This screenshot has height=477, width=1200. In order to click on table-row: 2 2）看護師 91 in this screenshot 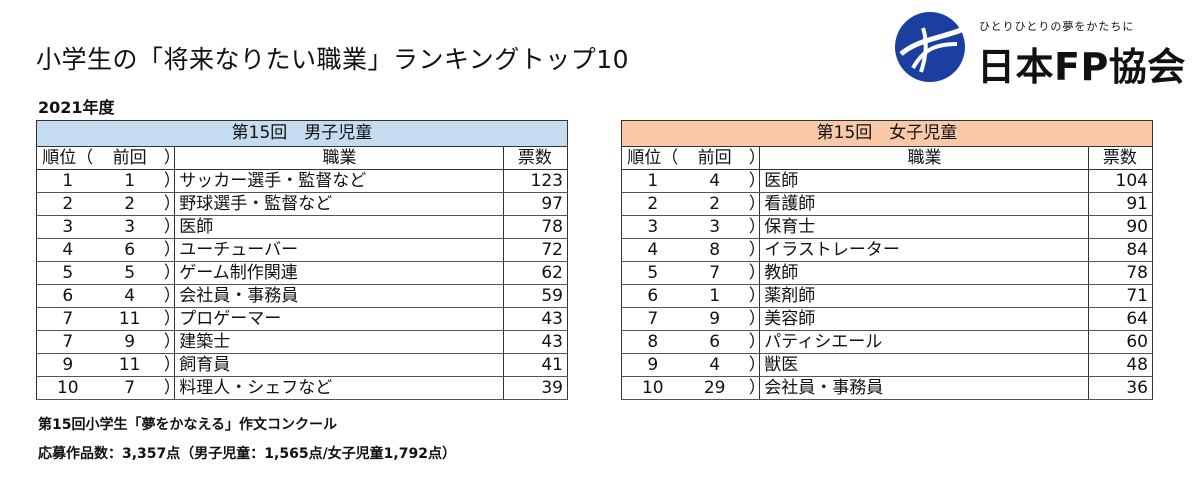, I will do `click(887, 204)`.